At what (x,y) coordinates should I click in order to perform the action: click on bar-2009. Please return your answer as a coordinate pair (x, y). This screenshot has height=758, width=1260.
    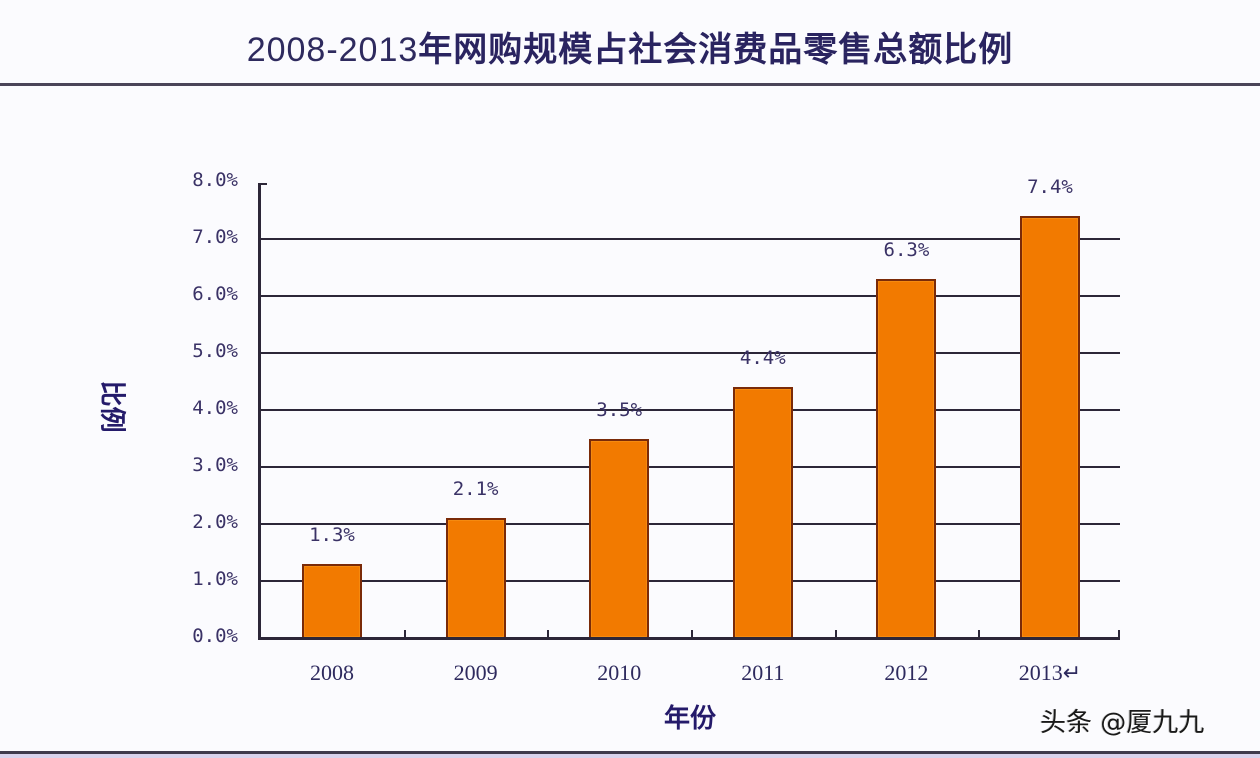
    Looking at the image, I should click on (475, 578).